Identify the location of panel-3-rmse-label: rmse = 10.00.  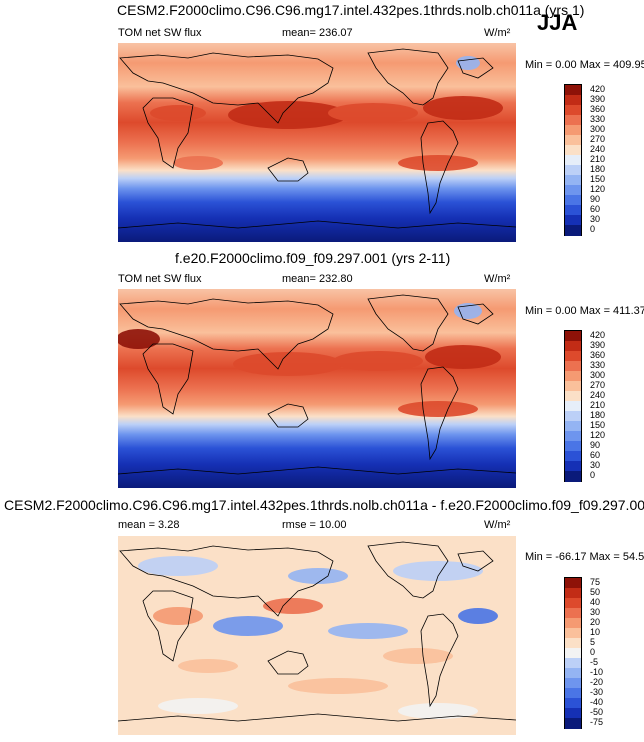
(314, 525).